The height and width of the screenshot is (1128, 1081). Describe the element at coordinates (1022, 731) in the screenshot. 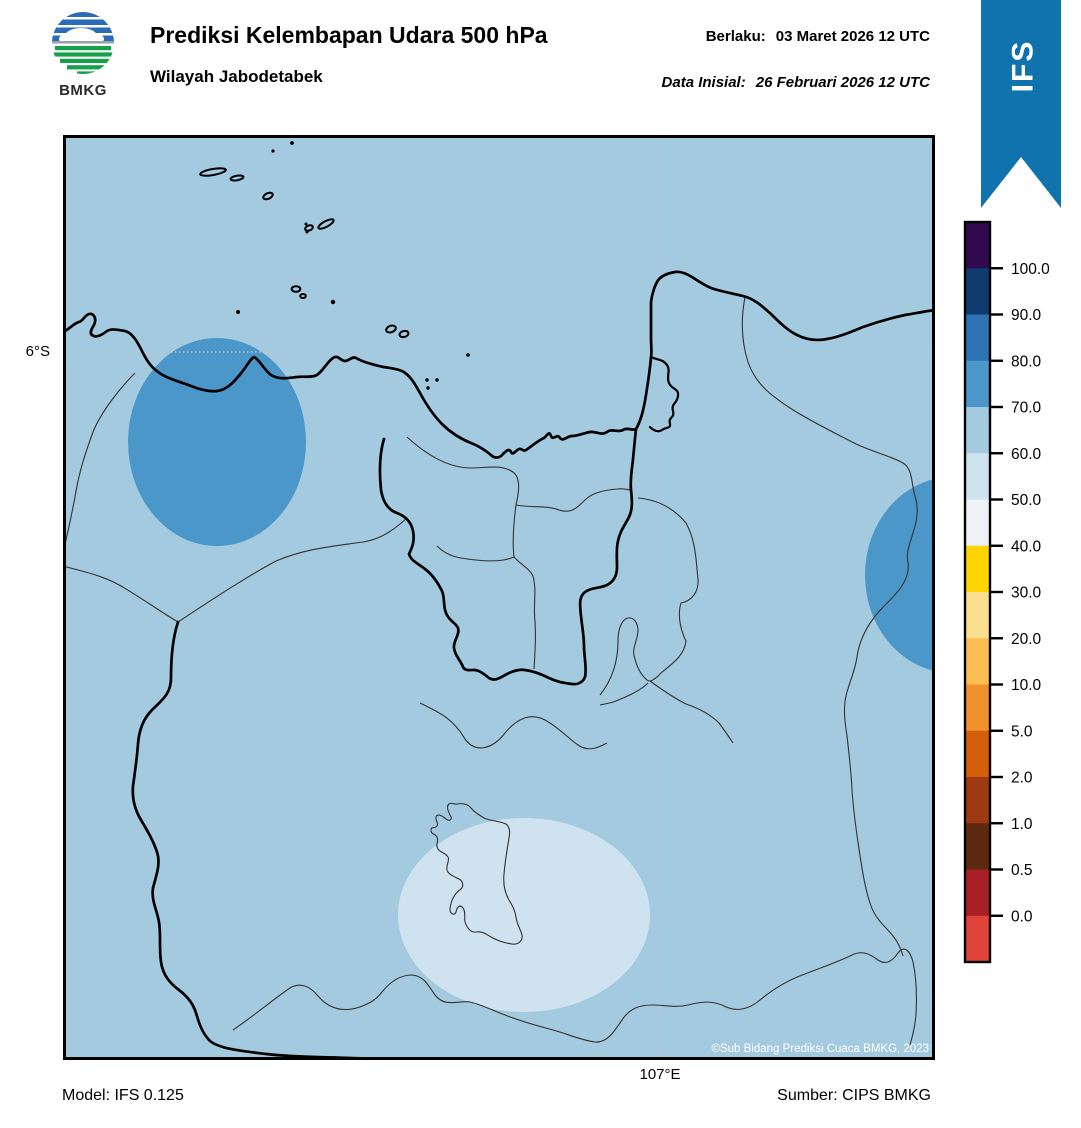

I see `colorbar-tick-label: 5.0` at that location.